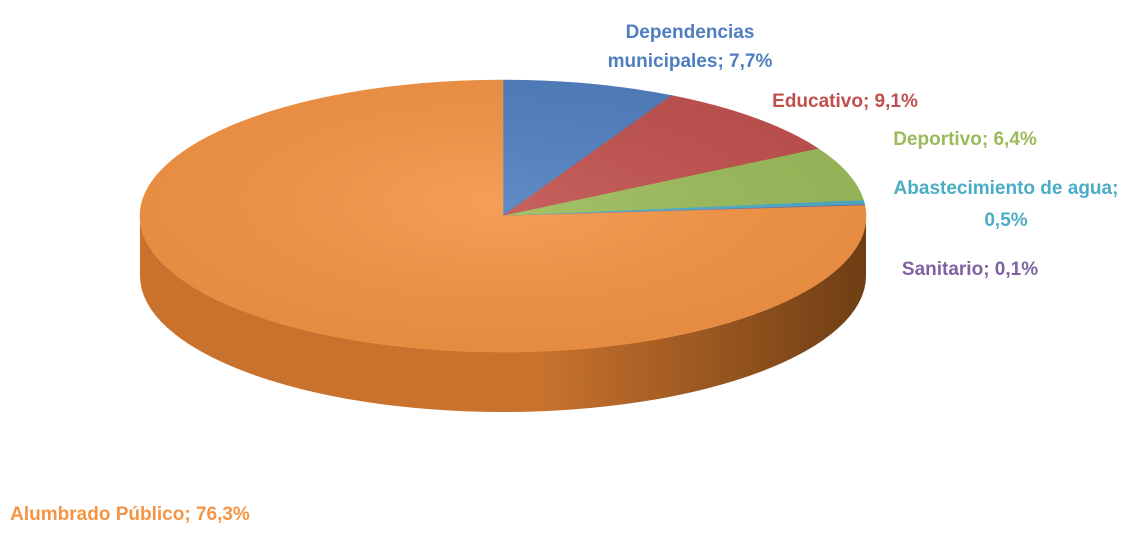 The height and width of the screenshot is (534, 1146). I want to click on data-label-educativo: Educativo; 9,1%, so click(845, 101).